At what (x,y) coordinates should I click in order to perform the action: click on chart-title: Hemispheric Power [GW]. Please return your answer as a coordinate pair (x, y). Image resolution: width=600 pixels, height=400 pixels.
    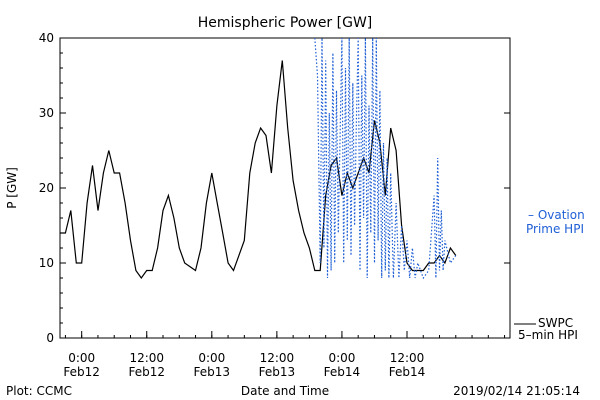
    Looking at the image, I should click on (285, 23).